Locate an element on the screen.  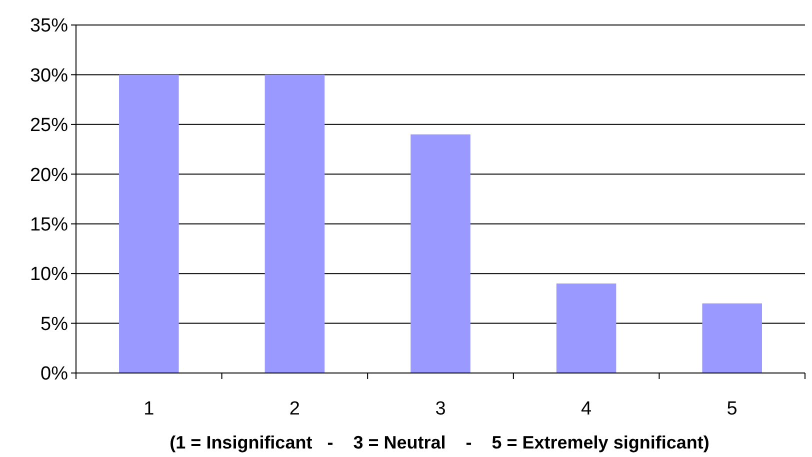
x-axis-title: (1 = Insignificant - 3 = Neutral - 5 = Extremely significant) is located at coordinates (440, 442).